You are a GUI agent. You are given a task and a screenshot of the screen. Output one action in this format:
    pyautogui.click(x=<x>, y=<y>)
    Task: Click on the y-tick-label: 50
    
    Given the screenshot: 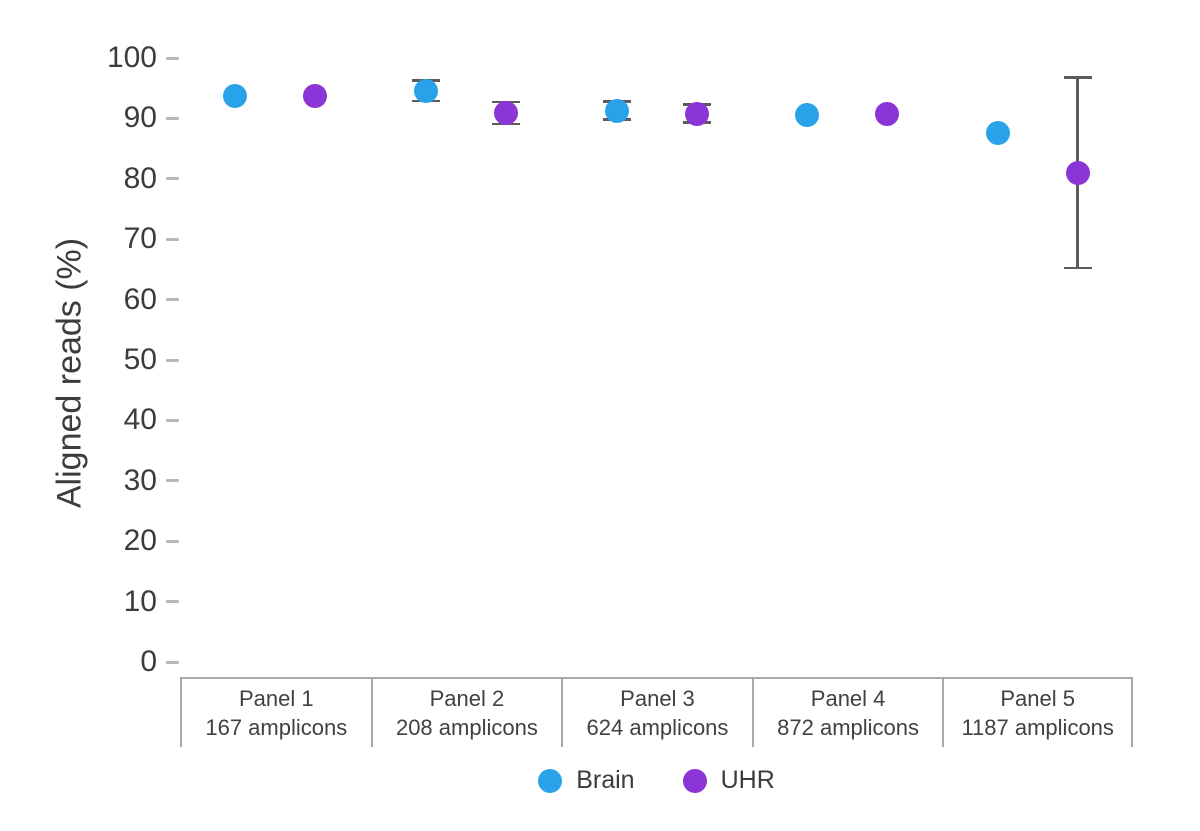 What is the action you would take?
    pyautogui.click(x=140, y=359)
    